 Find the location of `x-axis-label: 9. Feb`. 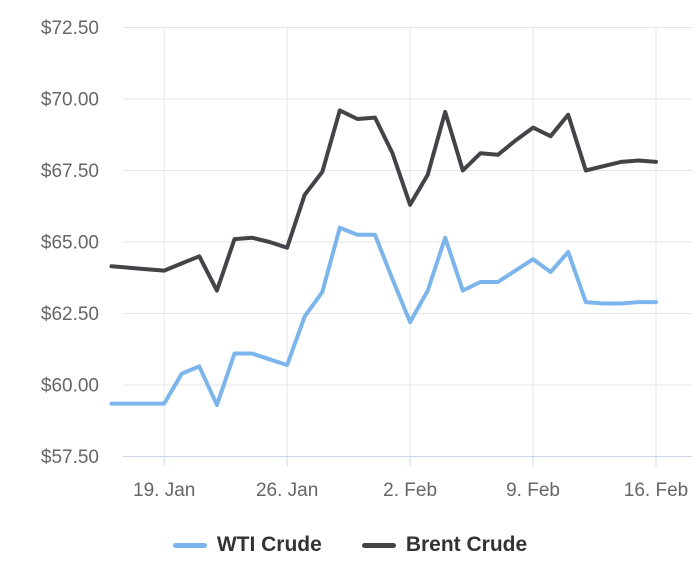

x-axis-label: 9. Feb is located at coordinates (533, 490).